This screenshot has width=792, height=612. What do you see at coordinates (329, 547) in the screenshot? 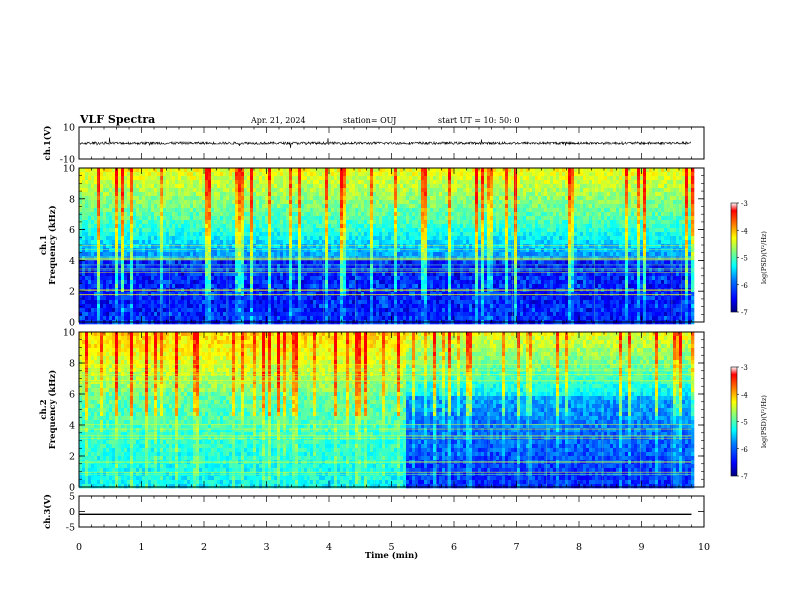
I see `x-tick-label: 4` at bounding box center [329, 547].